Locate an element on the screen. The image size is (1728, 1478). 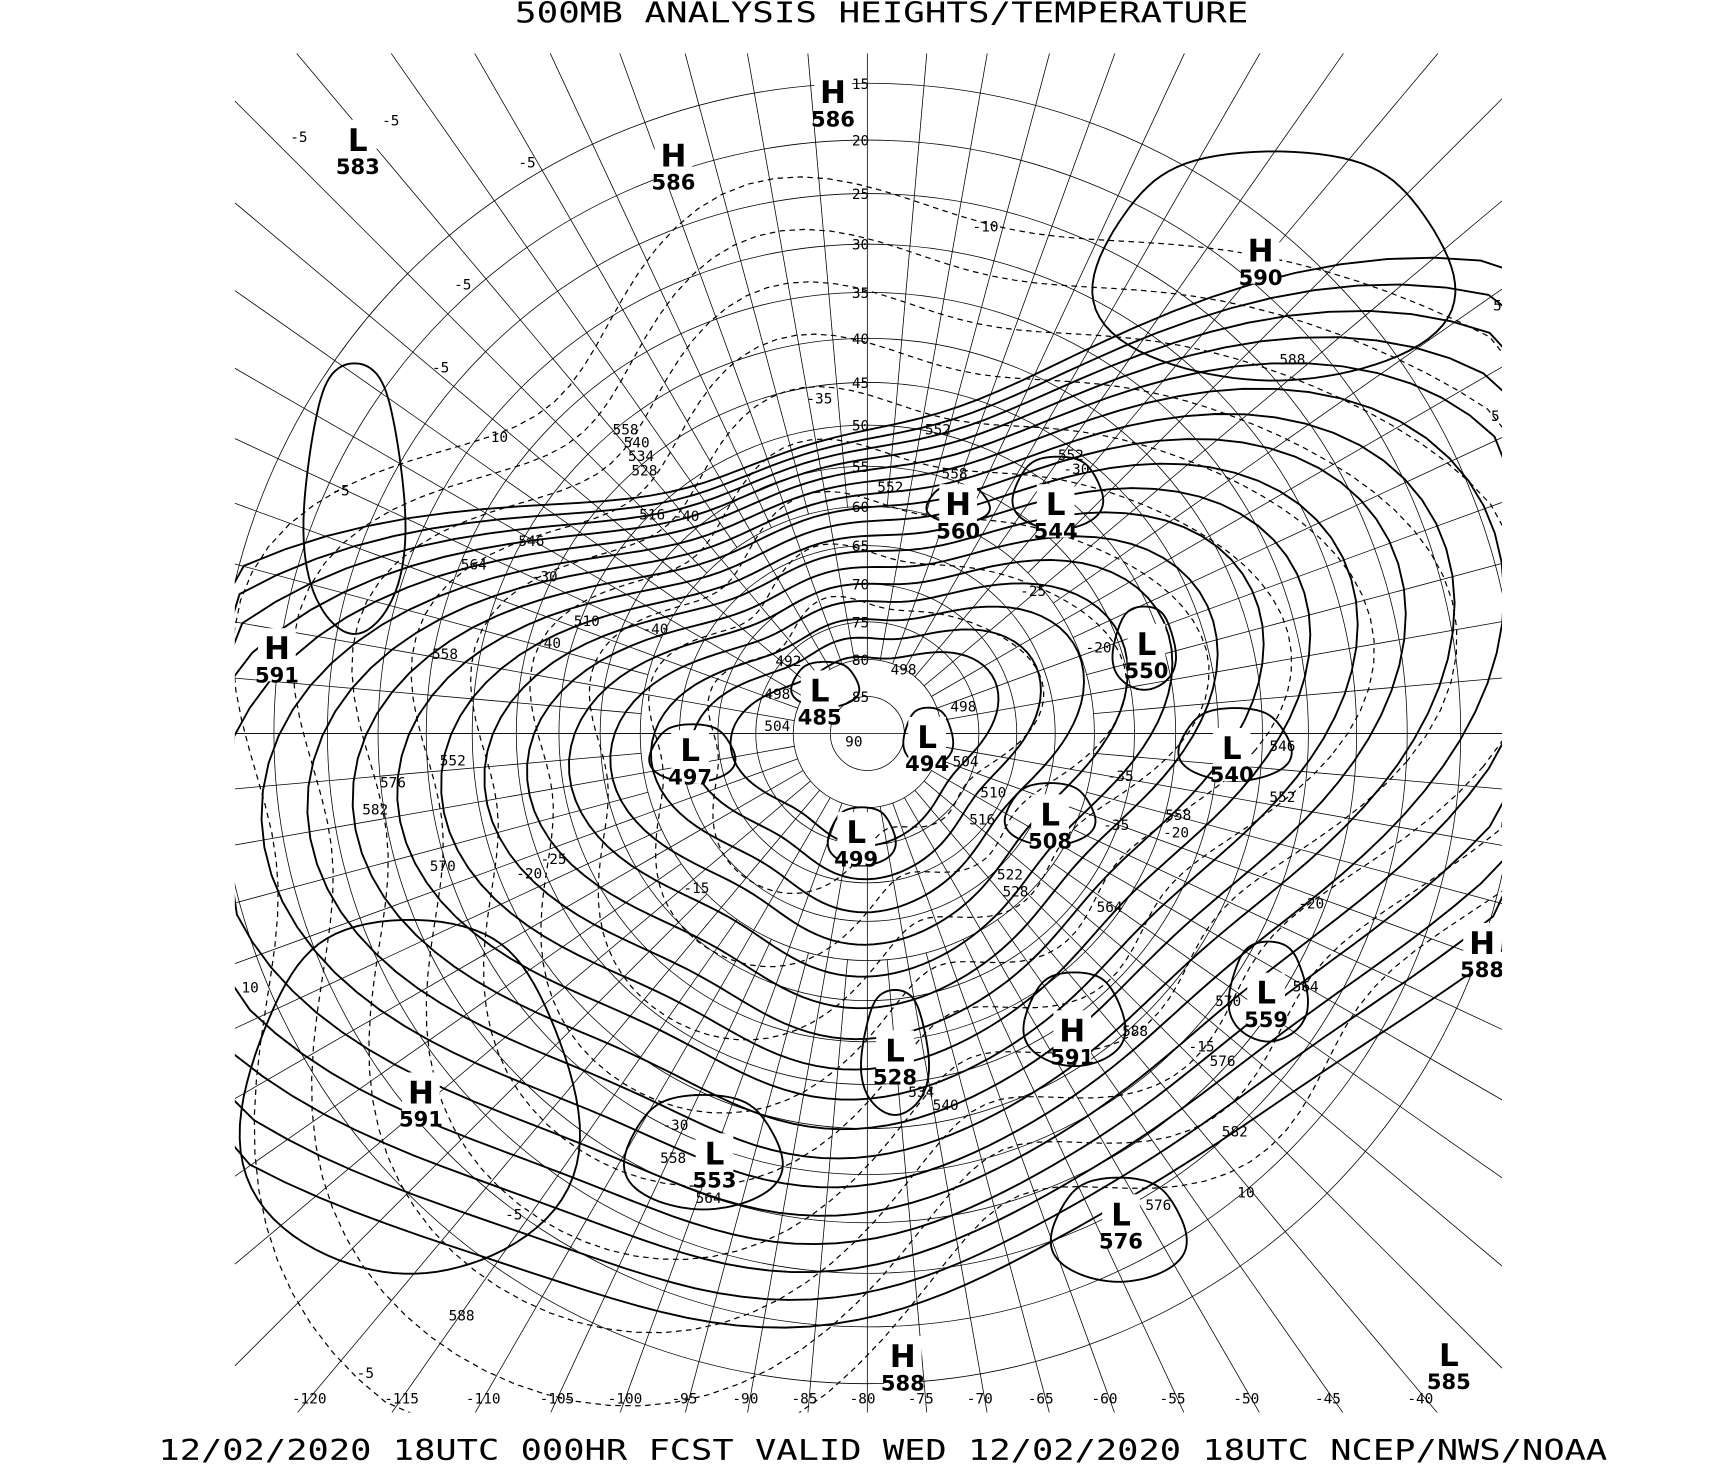
latitude-label: 80 is located at coordinates (860, 661).